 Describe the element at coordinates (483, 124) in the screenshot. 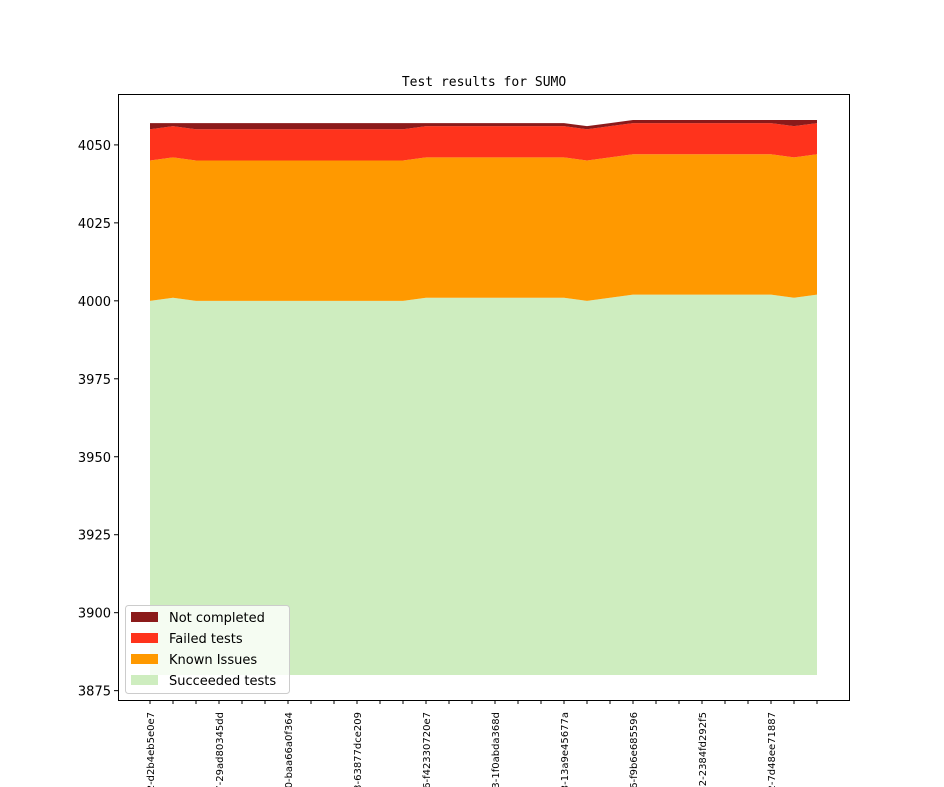

I see `area-not-completed` at that location.